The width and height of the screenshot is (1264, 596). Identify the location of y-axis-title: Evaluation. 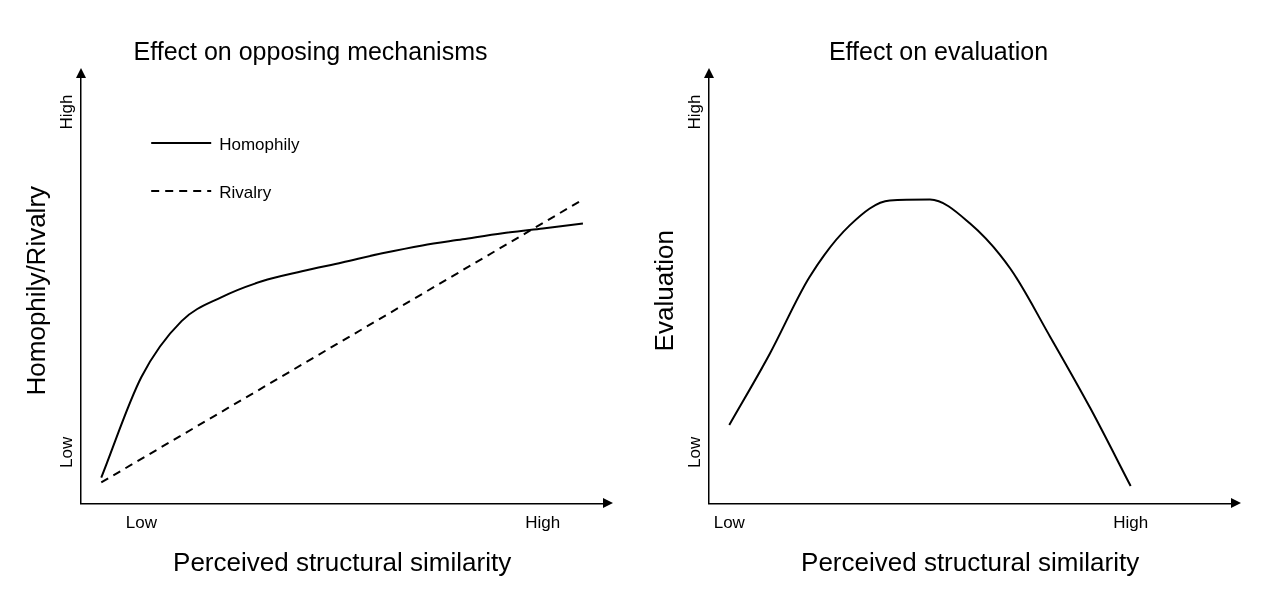
(663, 290).